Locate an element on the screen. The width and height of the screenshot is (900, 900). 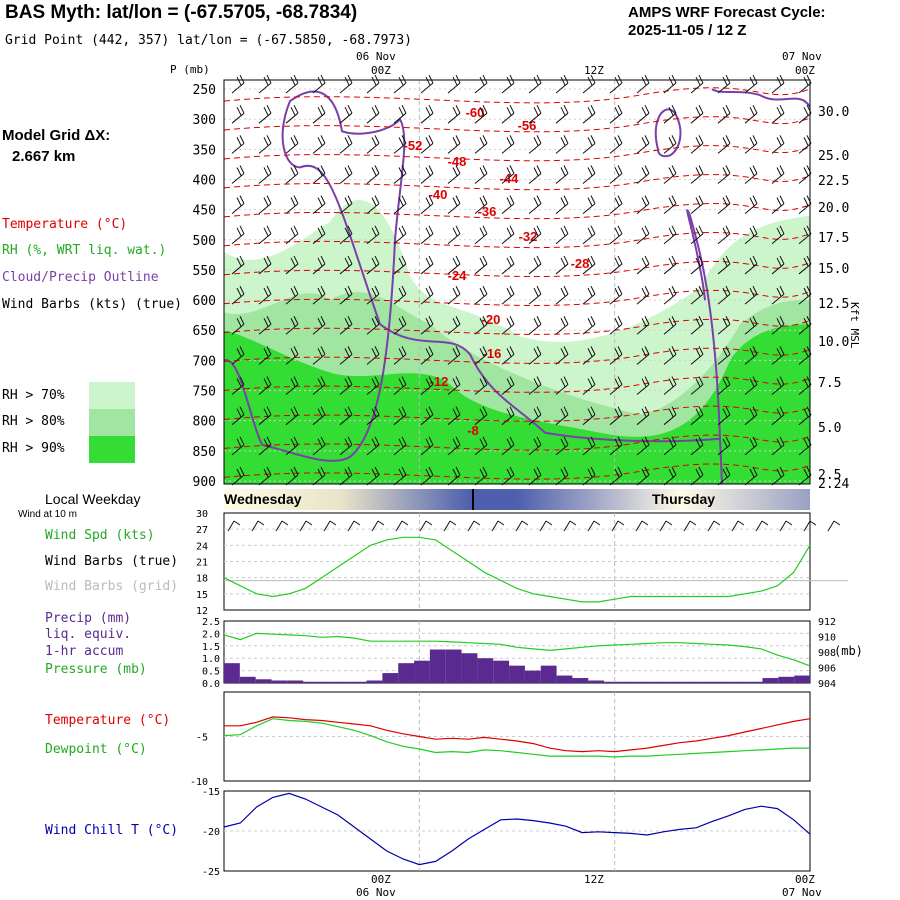
wind-tick-label: 21 is located at coordinates (202, 563).